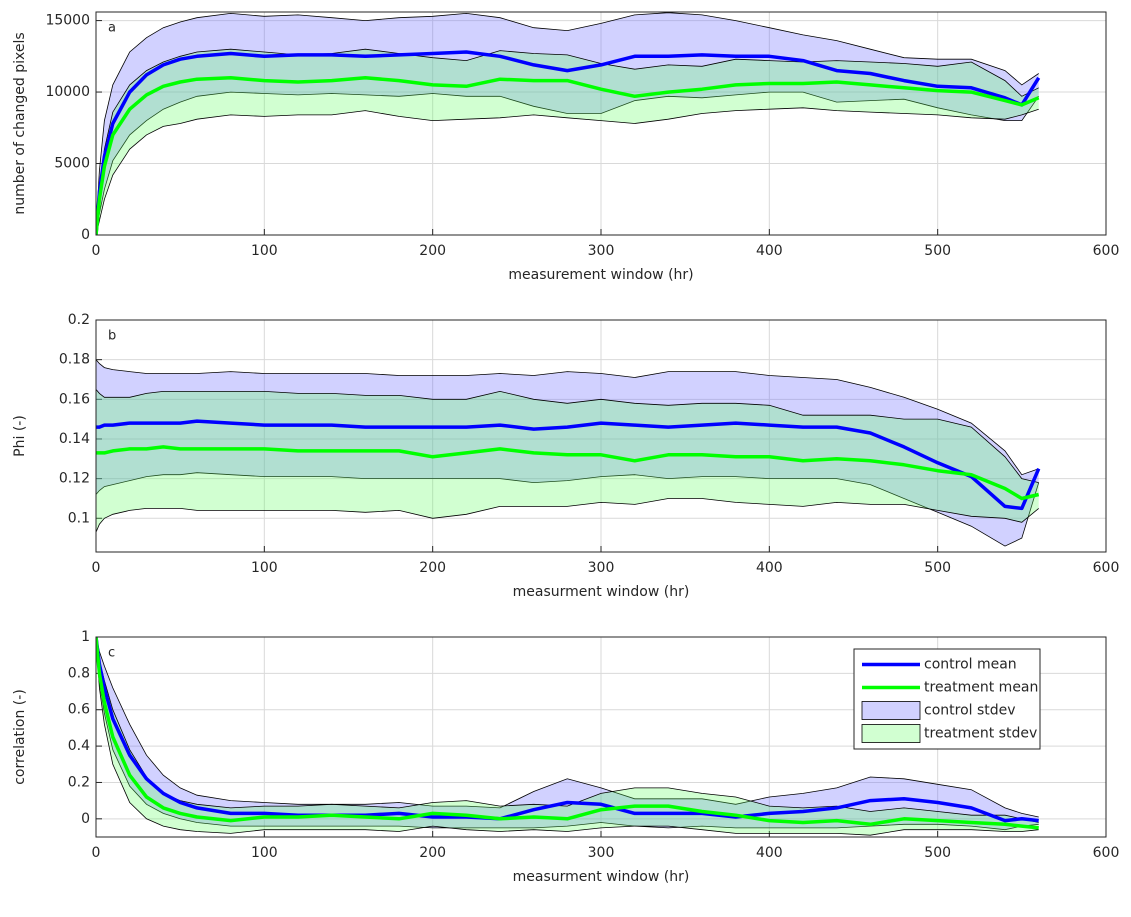  I want to click on y-axis-label: number of changed pixels, so click(20, 123).